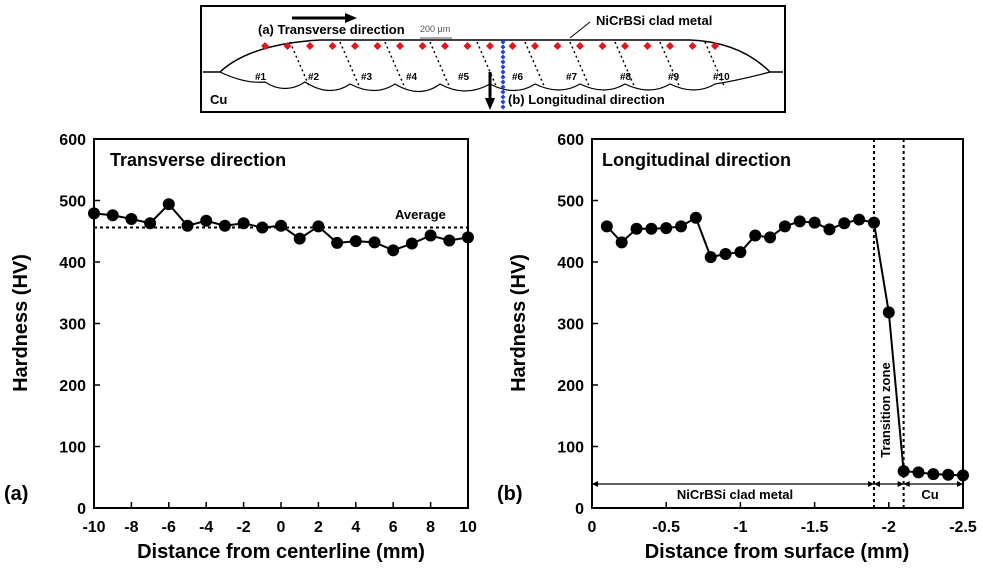  I want to click on y-tick-label: 100, so click(72, 448).